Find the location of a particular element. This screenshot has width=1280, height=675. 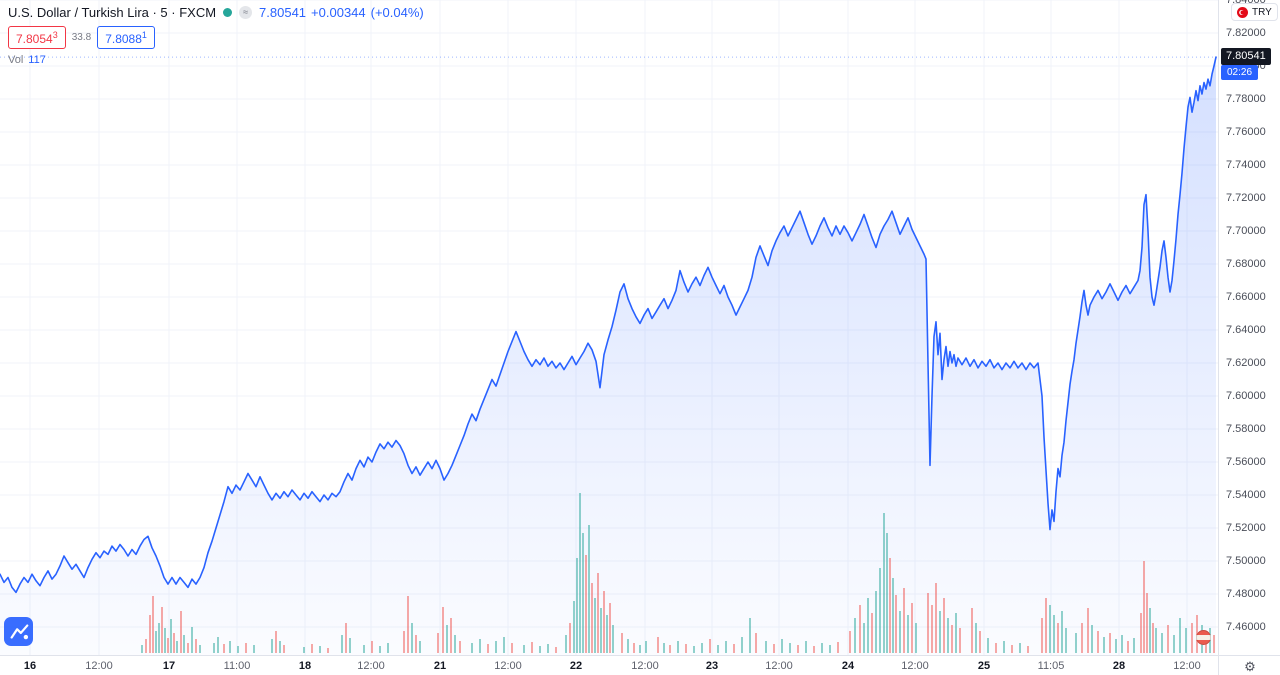

economic-event-flag-icon is located at coordinates (1203, 637).